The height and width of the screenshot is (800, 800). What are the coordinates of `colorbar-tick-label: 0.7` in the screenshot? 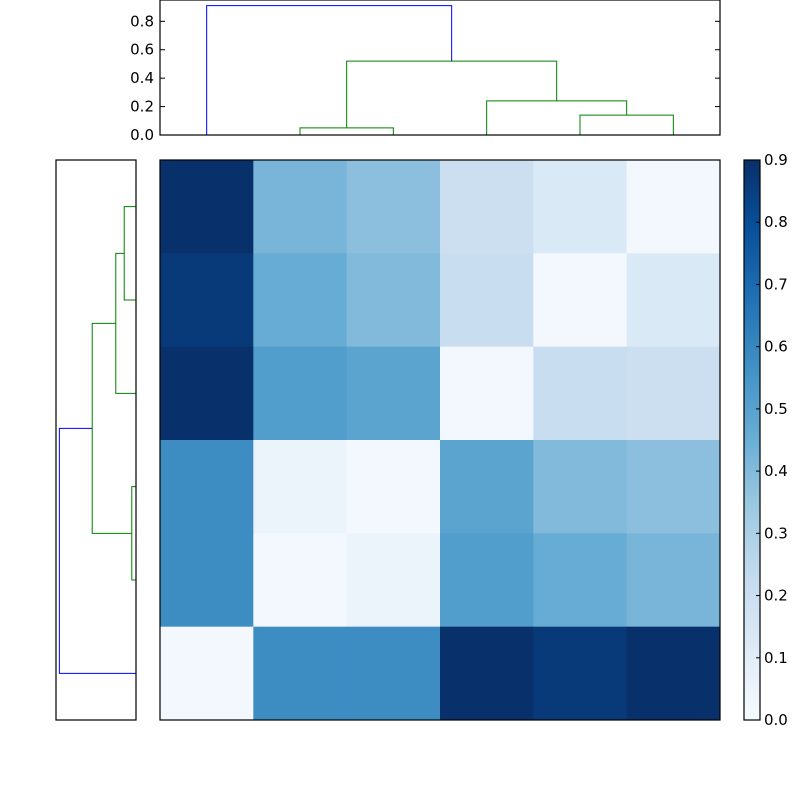 It's located at (776, 284).